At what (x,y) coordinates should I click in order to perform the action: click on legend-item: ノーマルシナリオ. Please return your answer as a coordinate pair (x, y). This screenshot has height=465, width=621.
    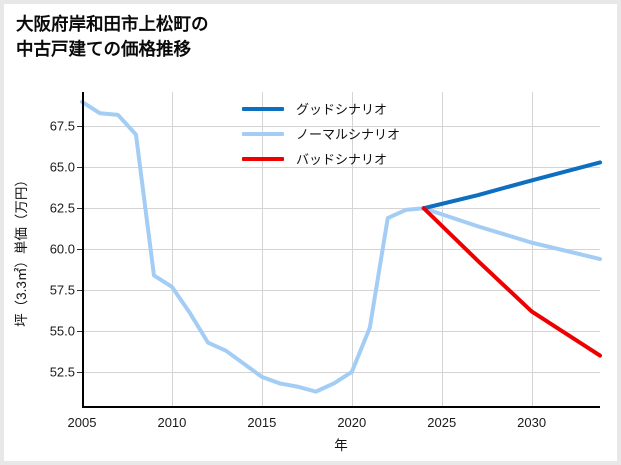
    Looking at the image, I should click on (321, 133).